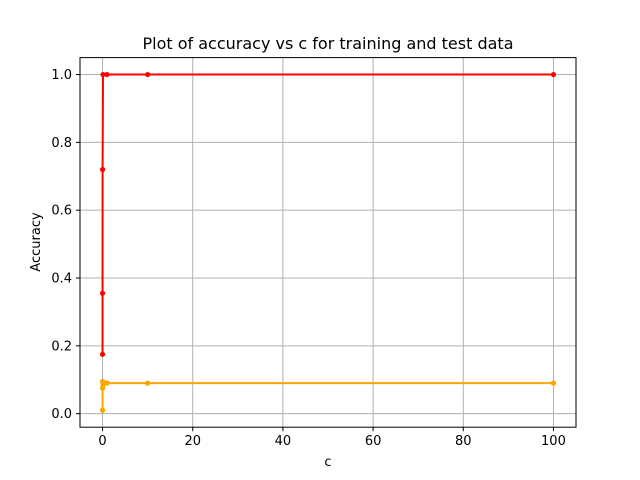 The width and height of the screenshot is (640, 480). Describe the element at coordinates (61, 211) in the screenshot. I see `y-tick-label: 0.6` at that location.